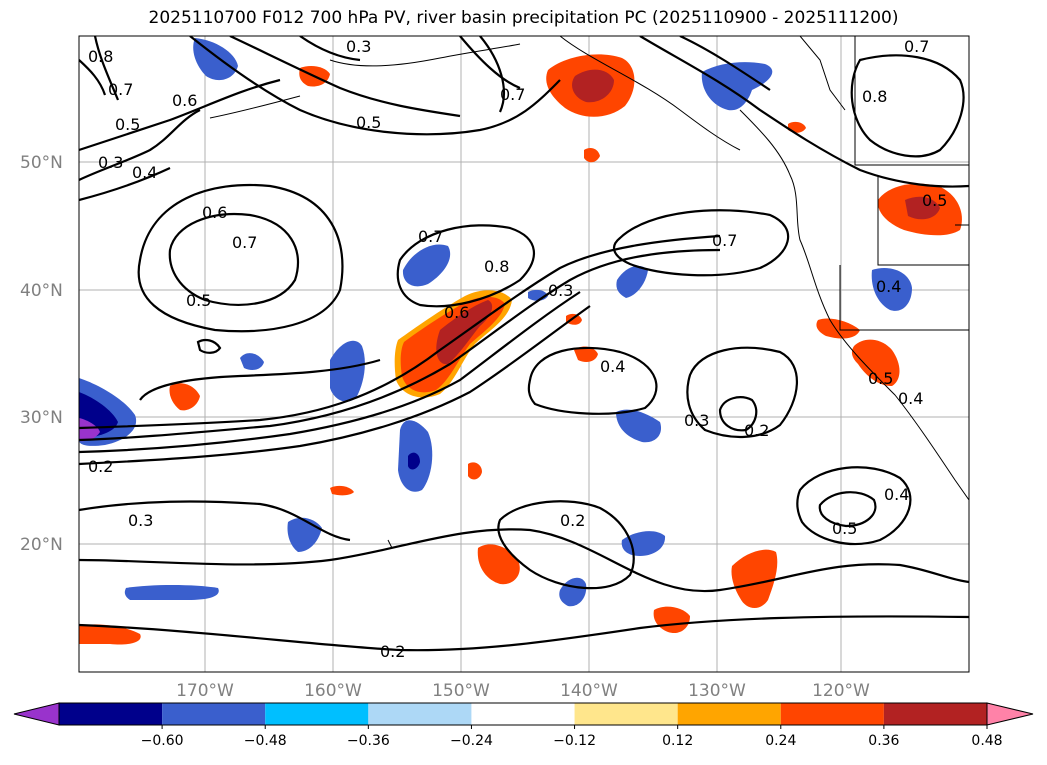 This screenshot has width=1047, height=765. I want to click on colorbar-tick-label: −0.60, so click(162, 741).